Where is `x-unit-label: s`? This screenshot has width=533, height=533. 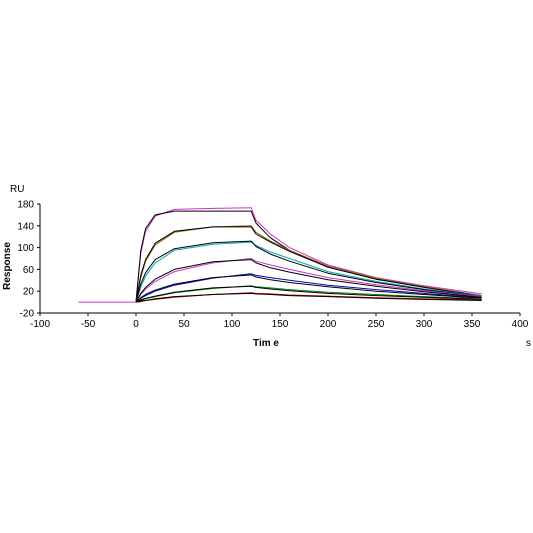 x-unit-label: s is located at coordinates (528, 343).